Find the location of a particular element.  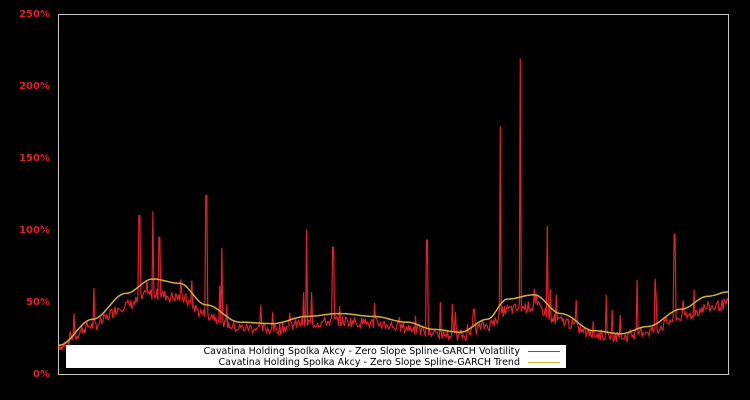

y-tick-label: 0% is located at coordinates (41, 374).